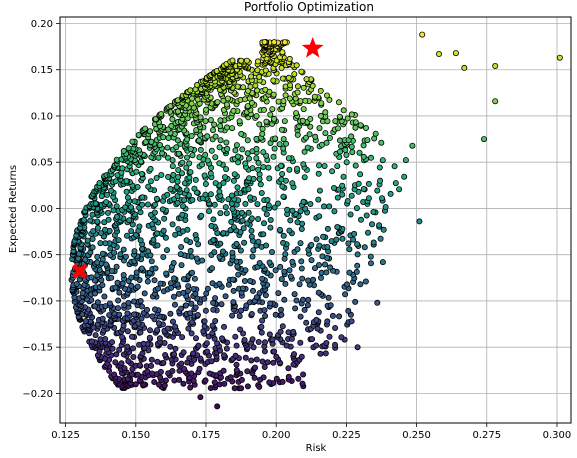  I want to click on y-tick-label: −0.20, so click(37, 394).